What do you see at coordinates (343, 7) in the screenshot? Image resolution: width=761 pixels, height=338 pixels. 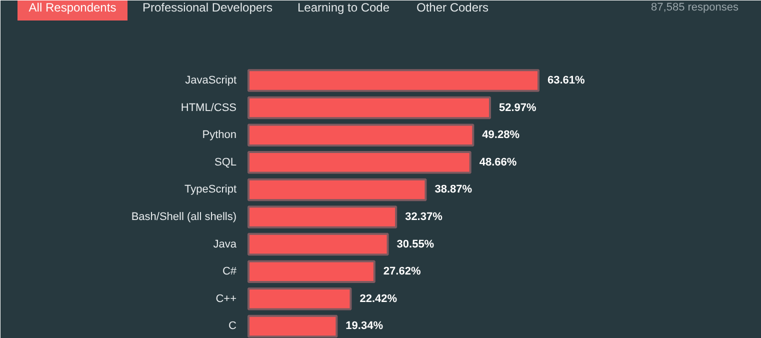 I see `text: Learning to Code` at bounding box center [343, 7].